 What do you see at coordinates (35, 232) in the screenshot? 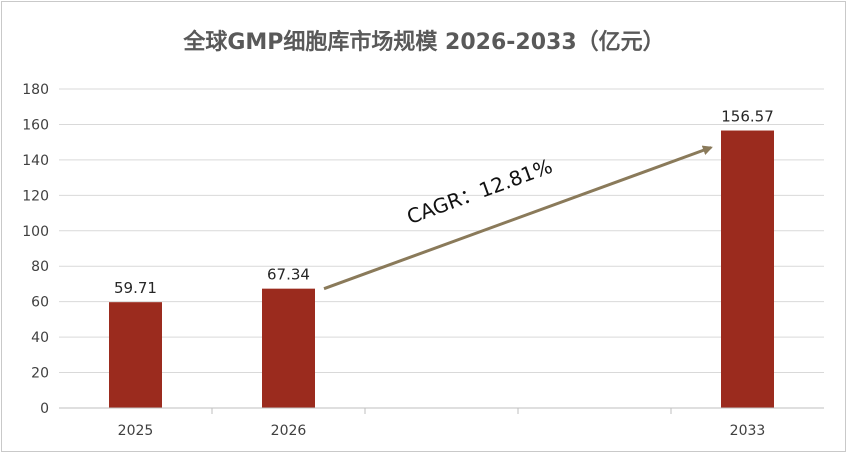
I see `y-tick-label: 100` at bounding box center [35, 232].